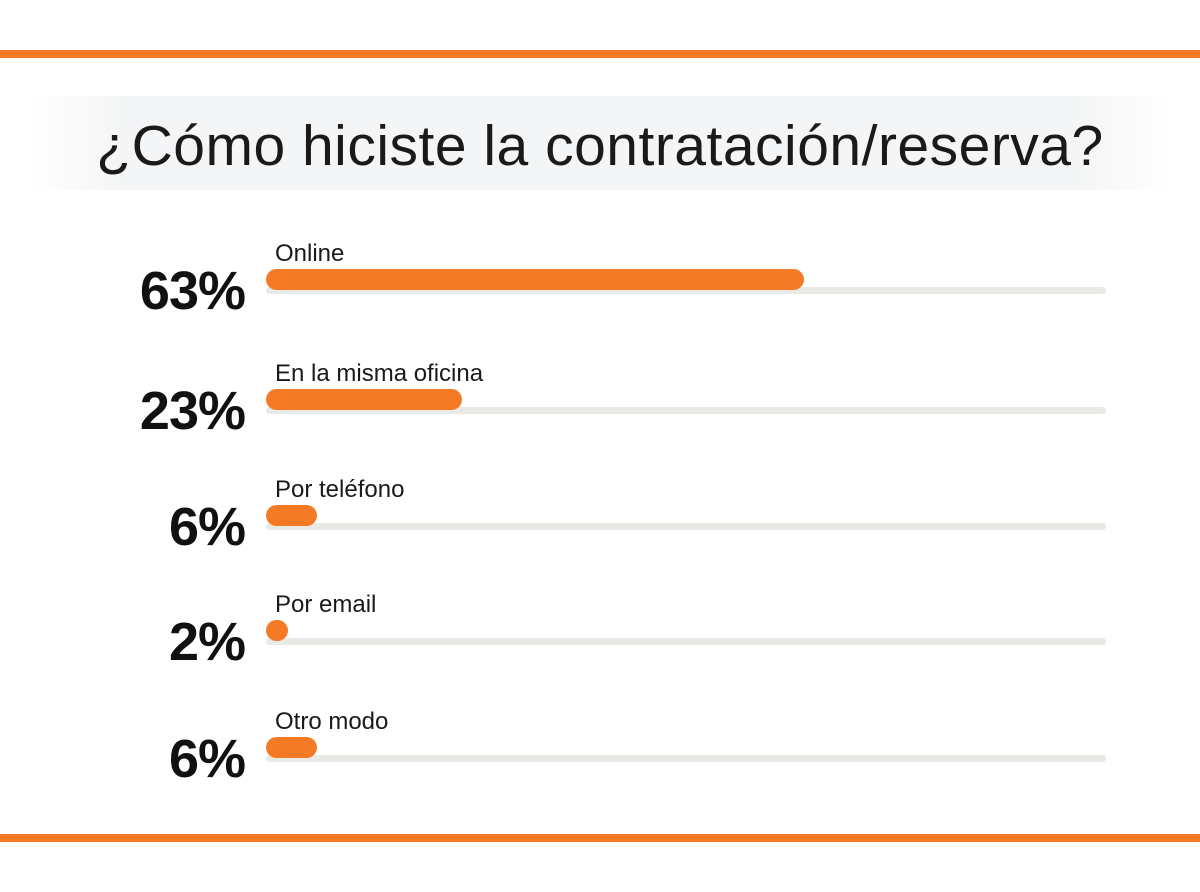 The image size is (1200, 892). I want to click on top-rule, so click(600, 54).